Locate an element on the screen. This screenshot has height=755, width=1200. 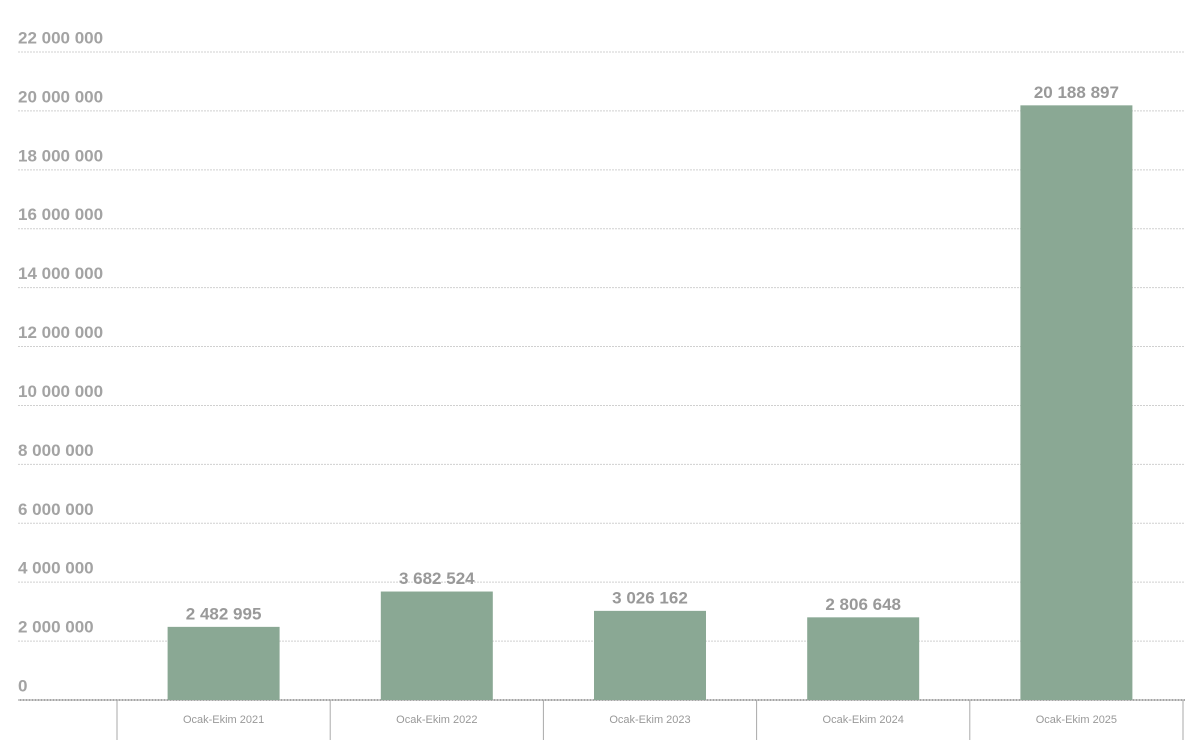
y-tick-label: 12 000 000 is located at coordinates (60, 332).